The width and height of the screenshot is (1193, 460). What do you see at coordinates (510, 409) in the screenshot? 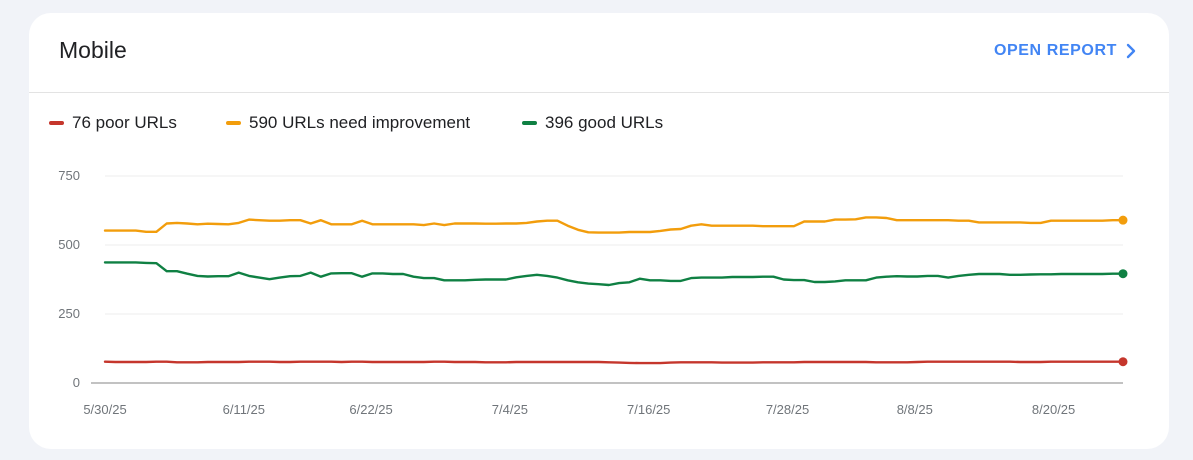
I see `x-tick-label: 7/4/25` at bounding box center [510, 409].